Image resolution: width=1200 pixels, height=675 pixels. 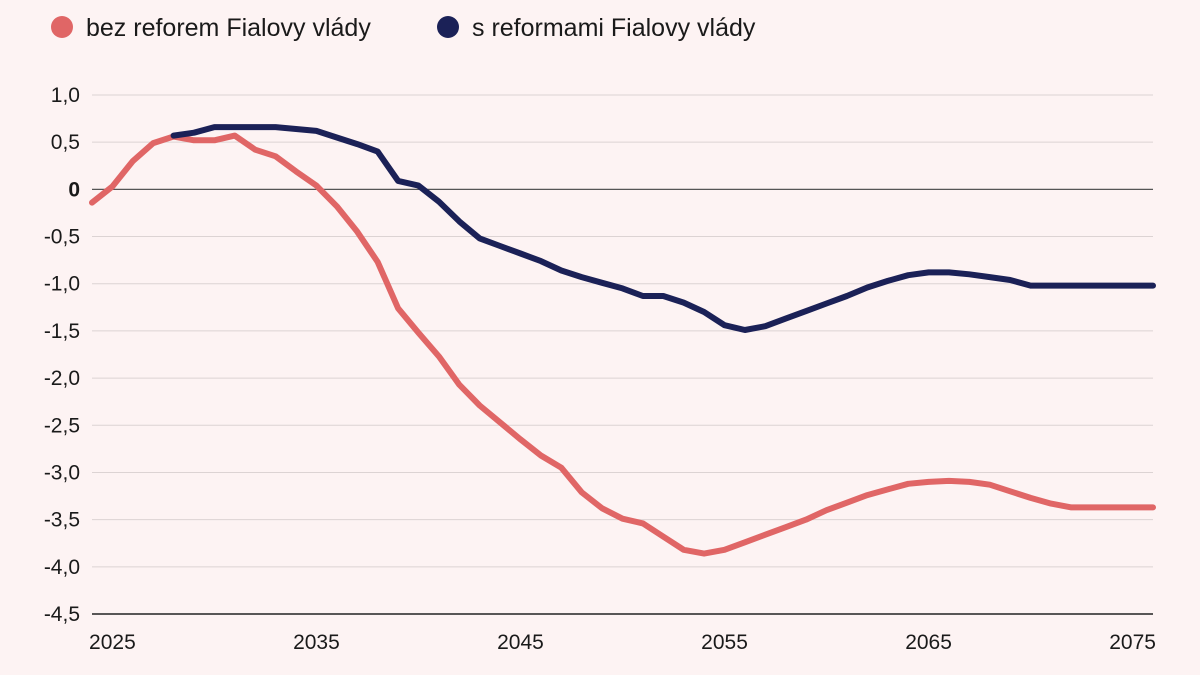 What do you see at coordinates (520, 642) in the screenshot?
I see `x-tick-label: 2045` at bounding box center [520, 642].